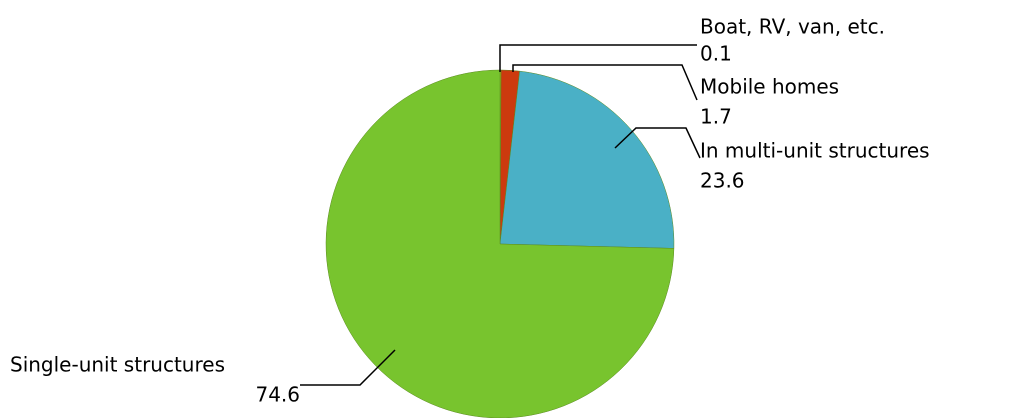  What do you see at coordinates (722, 181) in the screenshot?
I see `slice-value: 23.6` at bounding box center [722, 181].